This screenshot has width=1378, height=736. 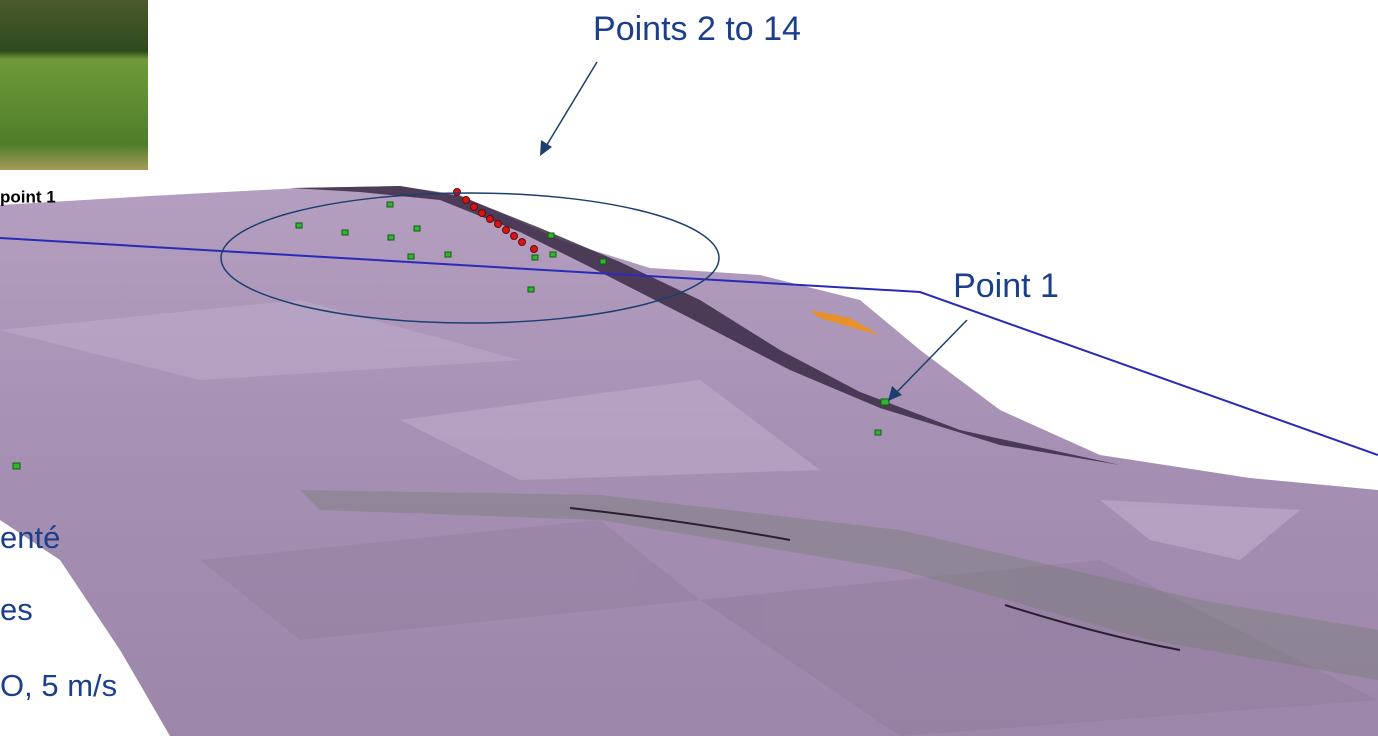 I want to click on red-markers, so click(x=495, y=220).